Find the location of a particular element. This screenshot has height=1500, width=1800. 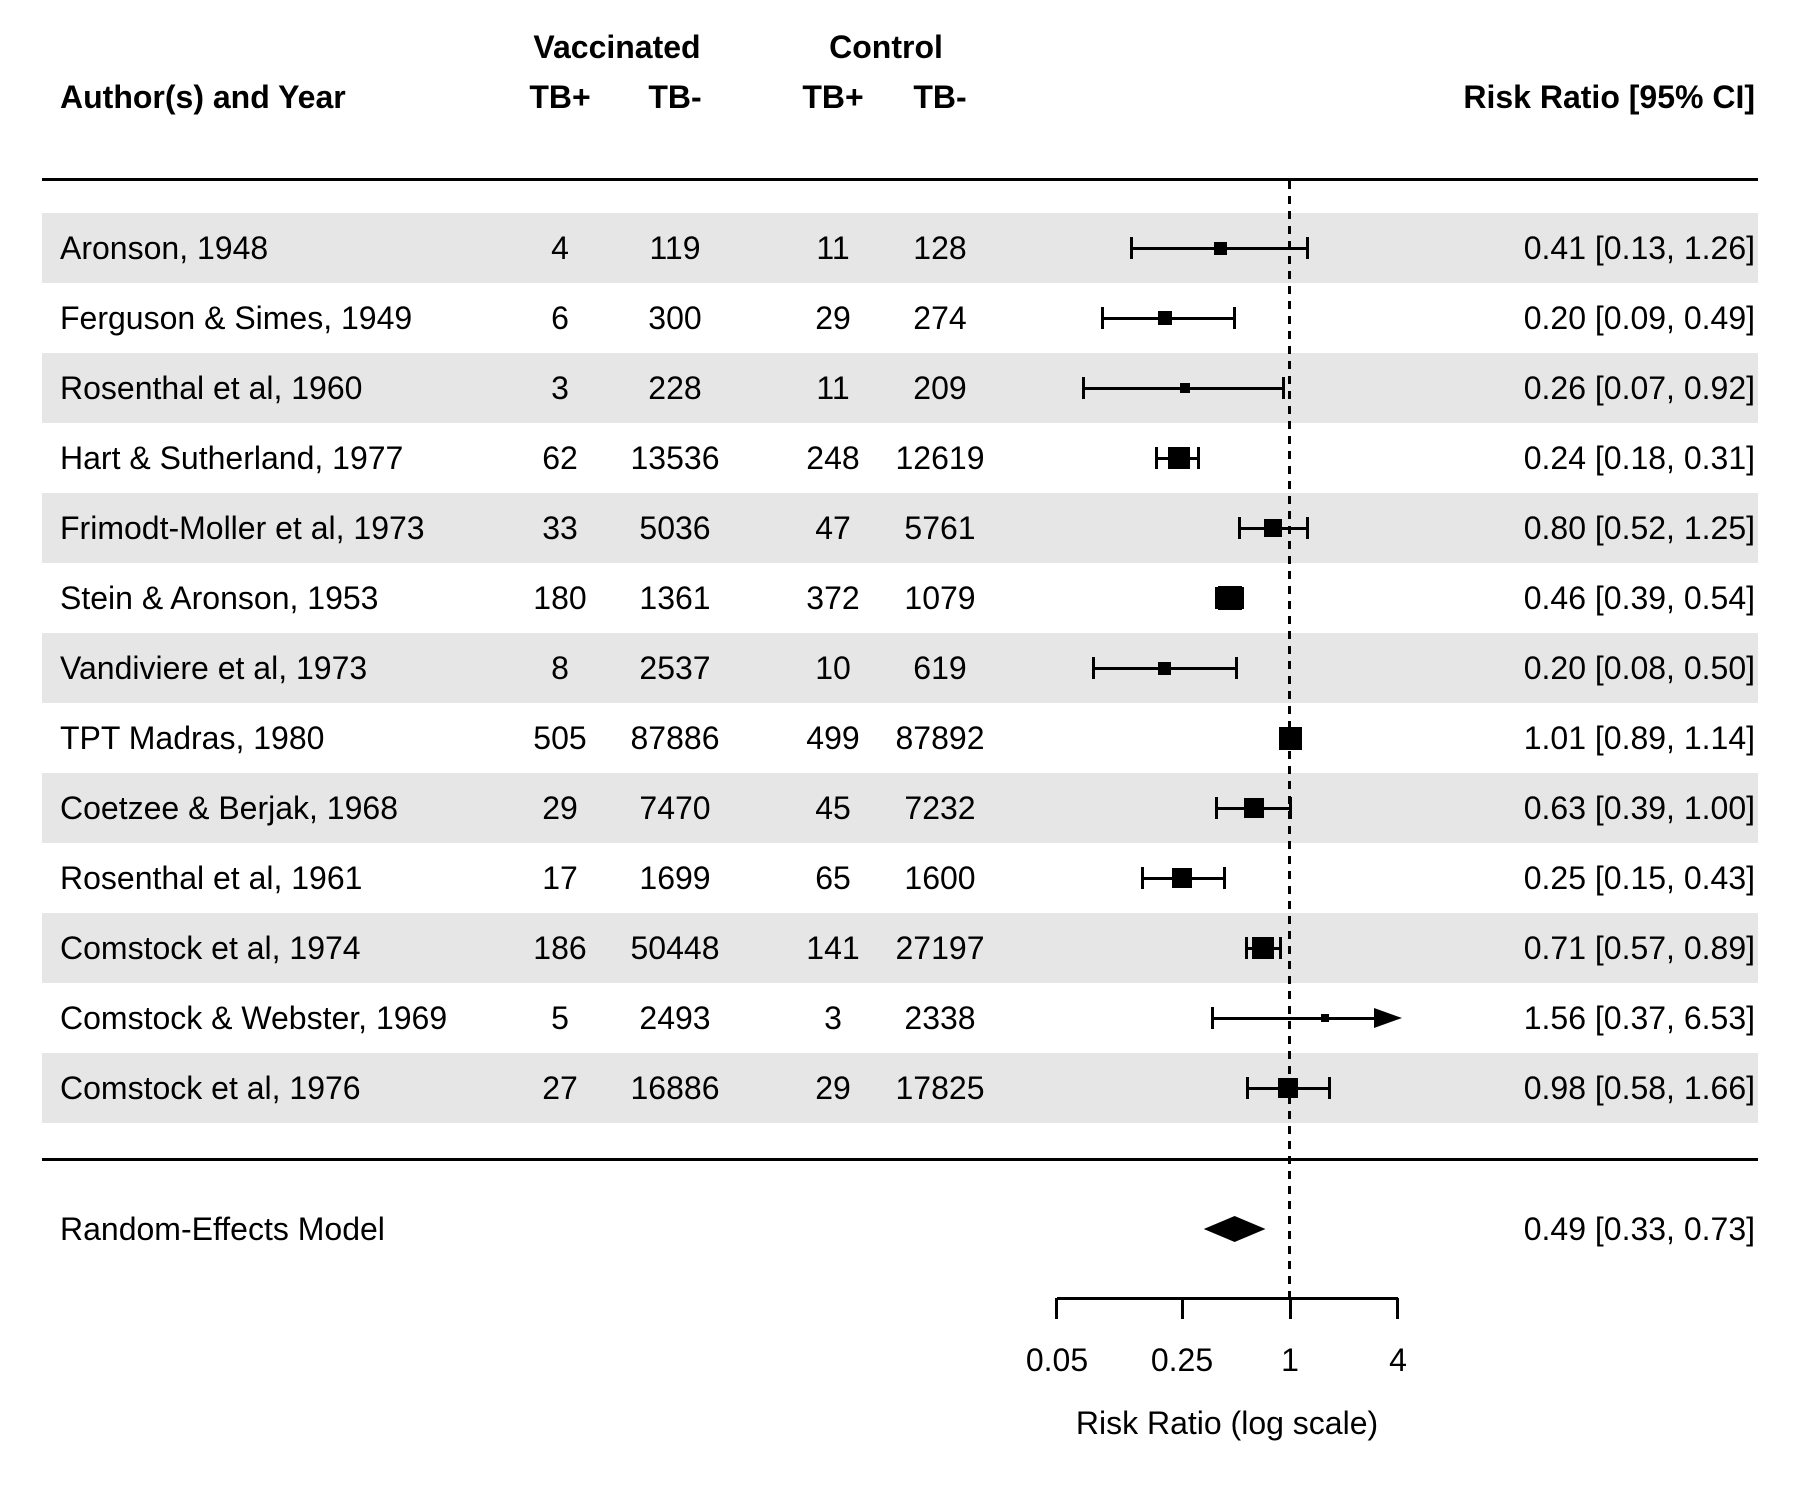

control-tb-neg-count: 2338 is located at coordinates (940, 1018).